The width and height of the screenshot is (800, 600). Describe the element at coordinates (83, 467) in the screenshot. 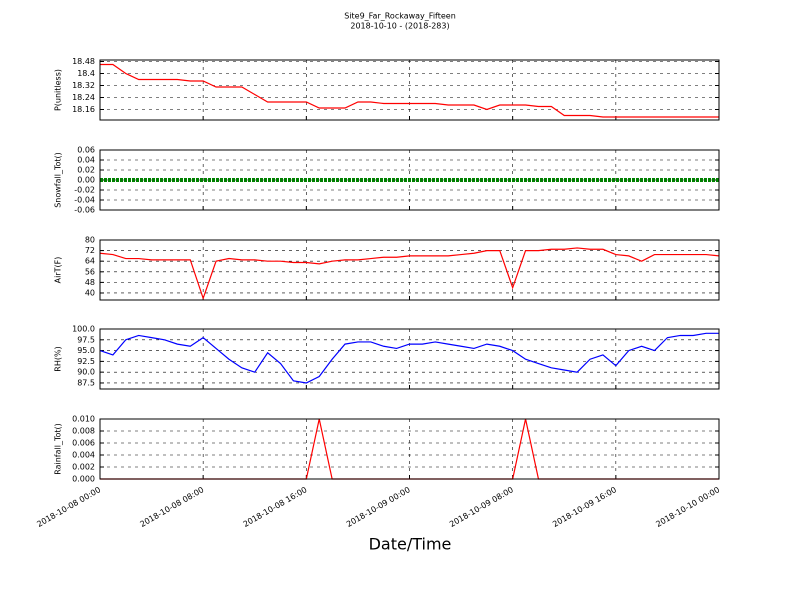

I see `y-tick-label: 0.002` at that location.